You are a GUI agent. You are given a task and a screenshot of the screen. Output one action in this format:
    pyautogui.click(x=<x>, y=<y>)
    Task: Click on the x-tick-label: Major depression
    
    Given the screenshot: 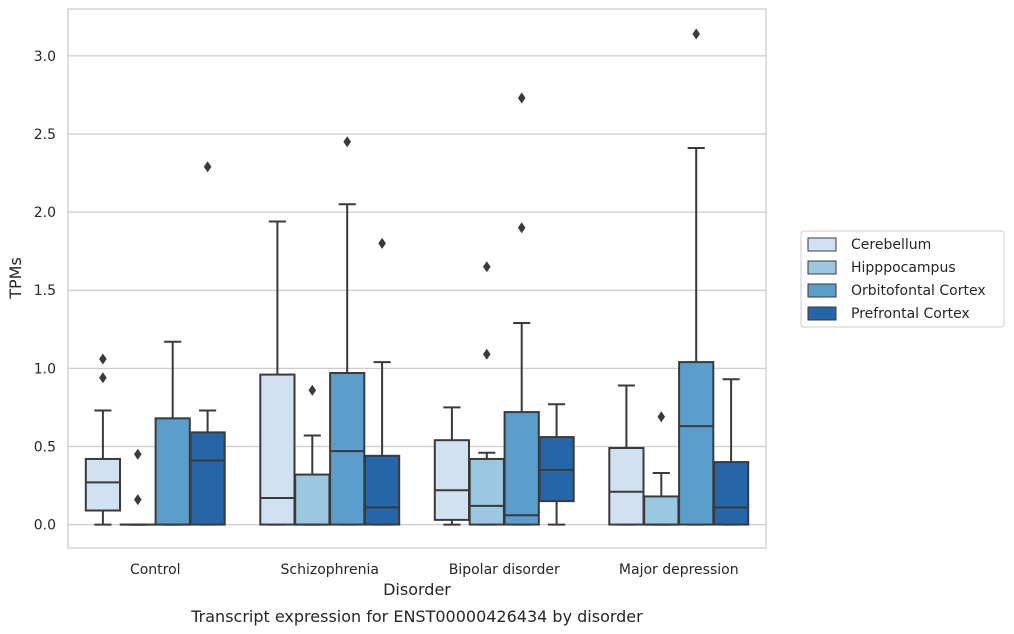 What is the action you would take?
    pyautogui.click(x=679, y=570)
    